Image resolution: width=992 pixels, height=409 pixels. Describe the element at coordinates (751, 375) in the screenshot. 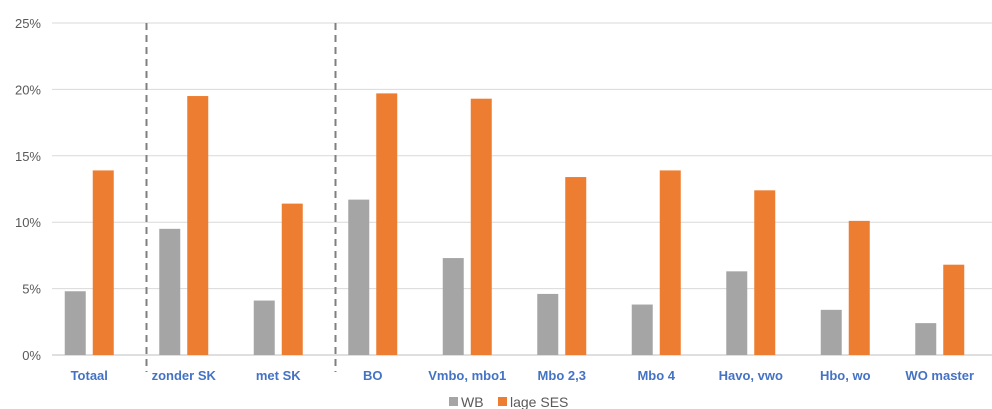

I see `category-label: Havo, vwo` at that location.